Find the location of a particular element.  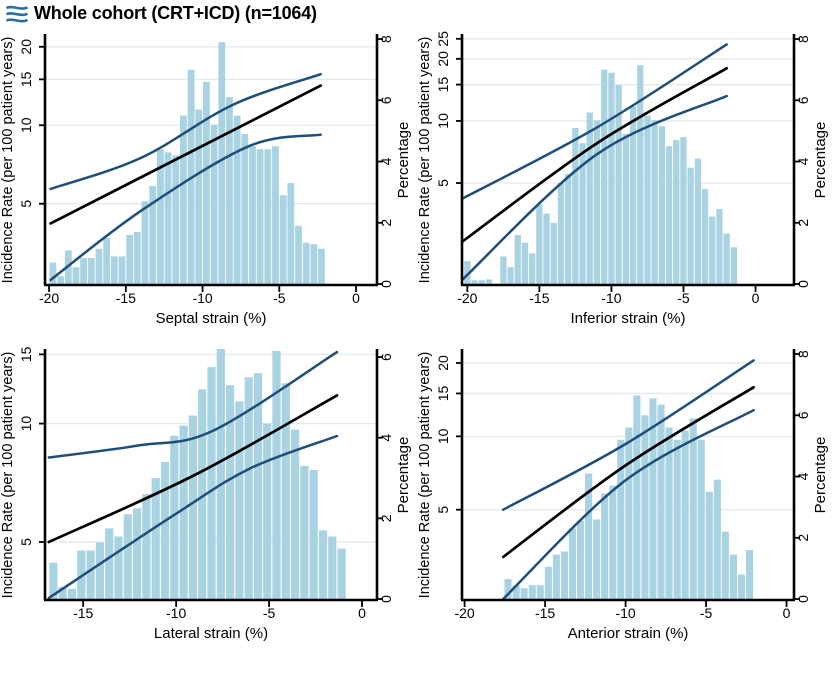

y-right-tick-label: 6 is located at coordinates (803, 100).